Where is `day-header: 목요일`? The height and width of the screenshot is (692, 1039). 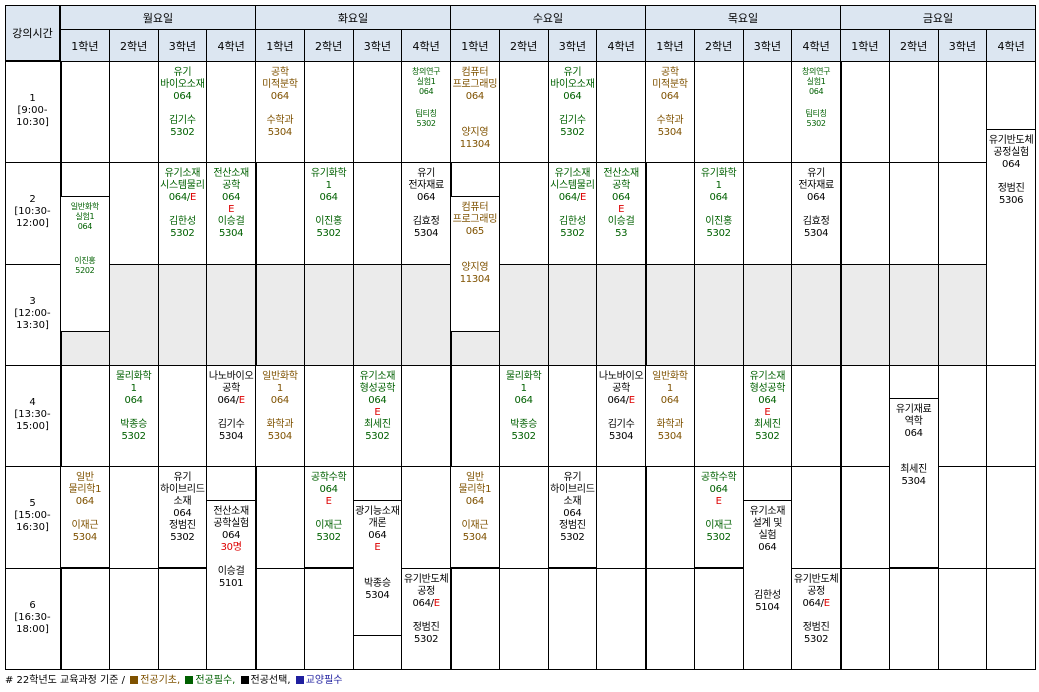
day-header: 목요일 is located at coordinates (743, 17).